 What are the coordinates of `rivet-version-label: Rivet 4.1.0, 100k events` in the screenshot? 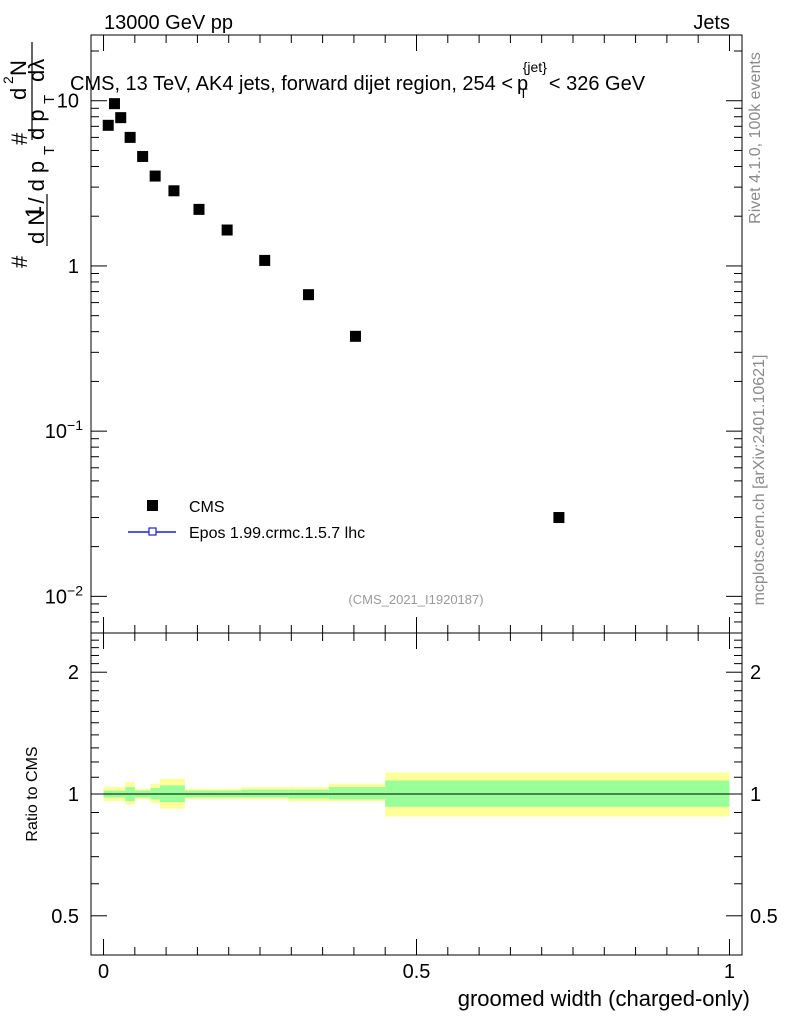 It's located at (755, 138).